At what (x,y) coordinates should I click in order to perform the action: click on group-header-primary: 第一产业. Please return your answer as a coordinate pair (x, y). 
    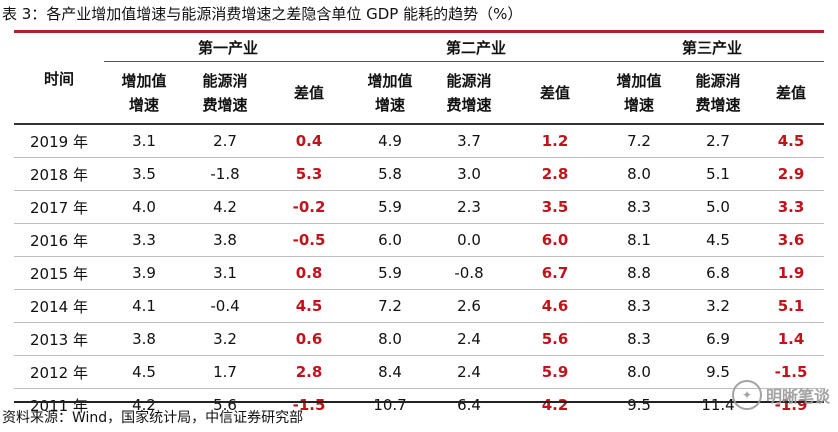
    Looking at the image, I should click on (228, 47).